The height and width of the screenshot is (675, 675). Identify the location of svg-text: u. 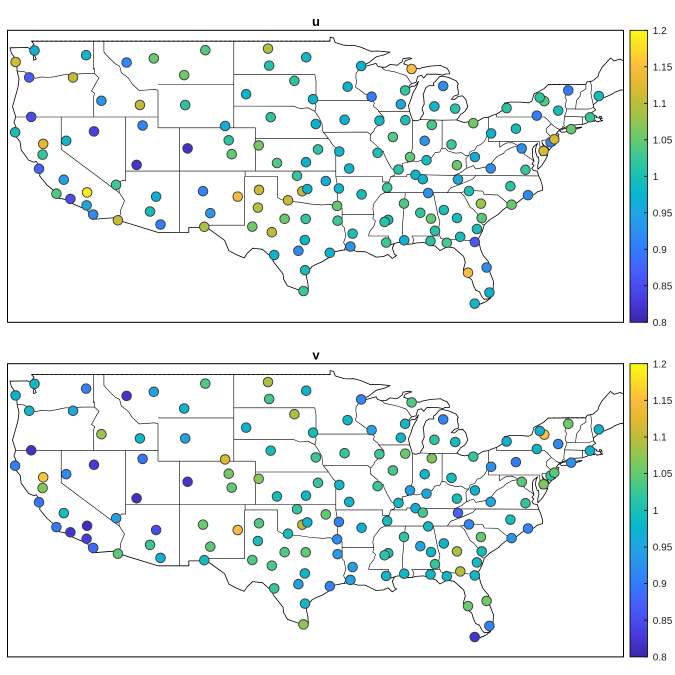
(316, 21).